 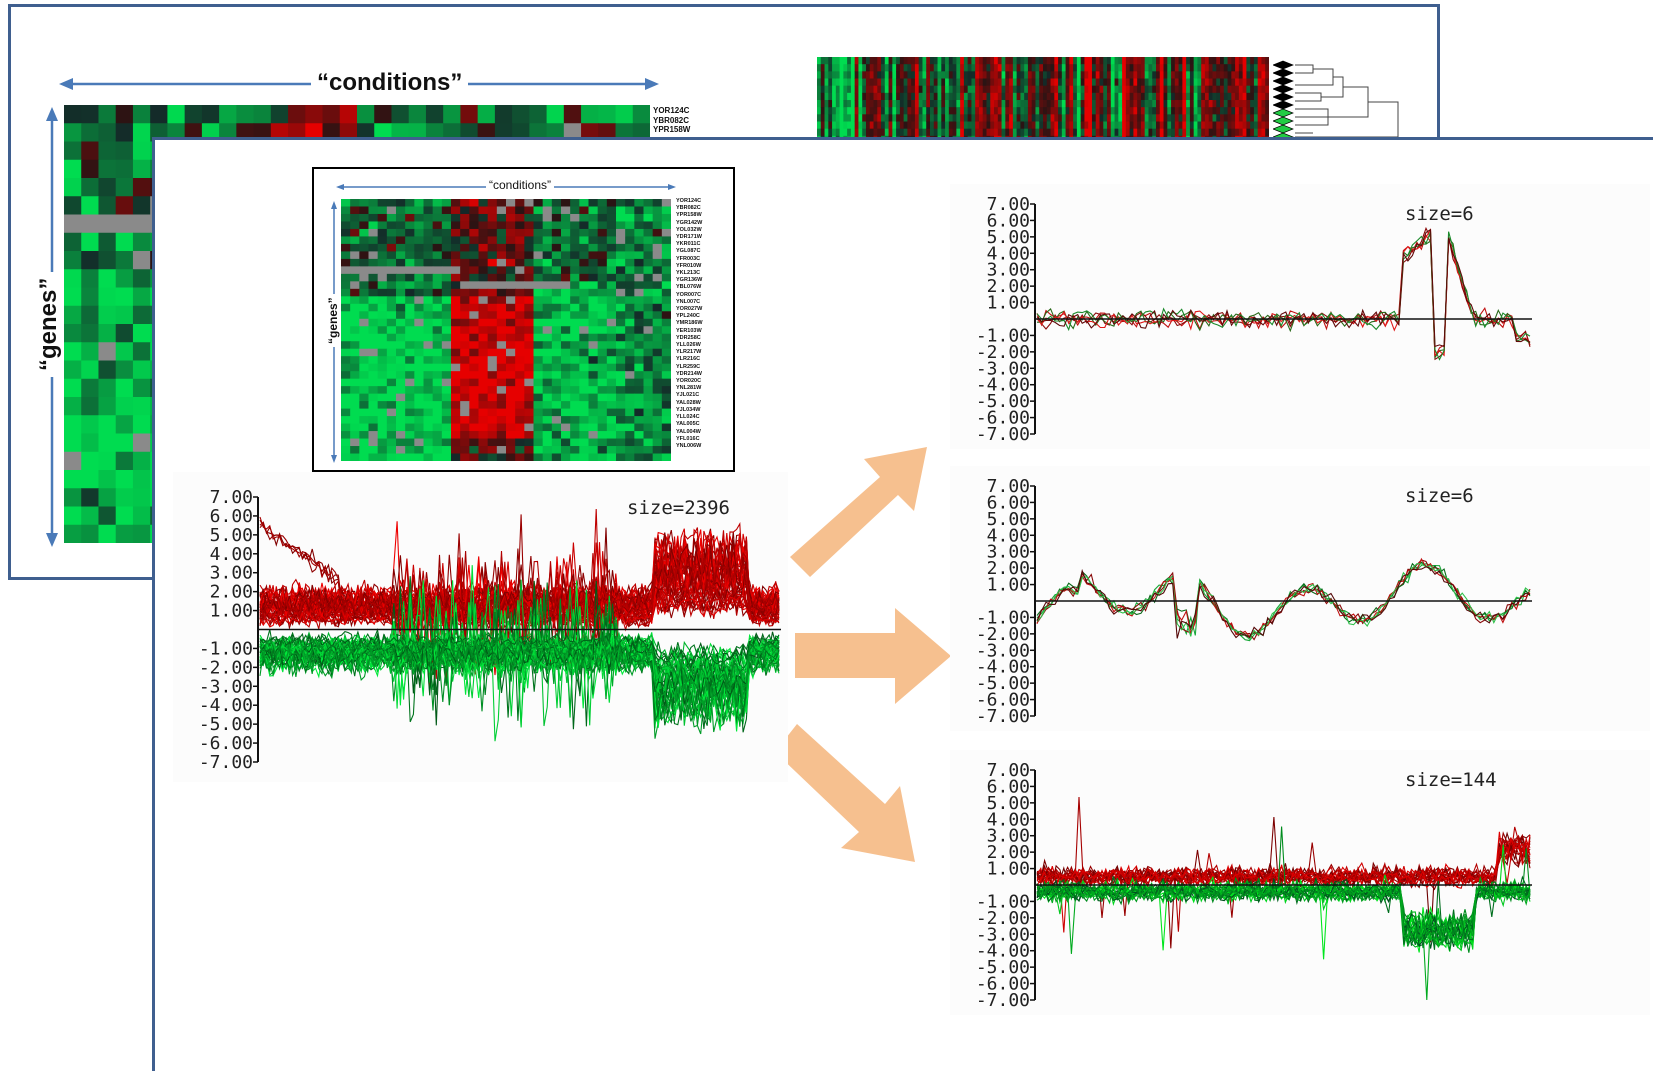 What do you see at coordinates (1347, 119) in the screenshot?
I see `dendrogram-branch` at bounding box center [1347, 119].